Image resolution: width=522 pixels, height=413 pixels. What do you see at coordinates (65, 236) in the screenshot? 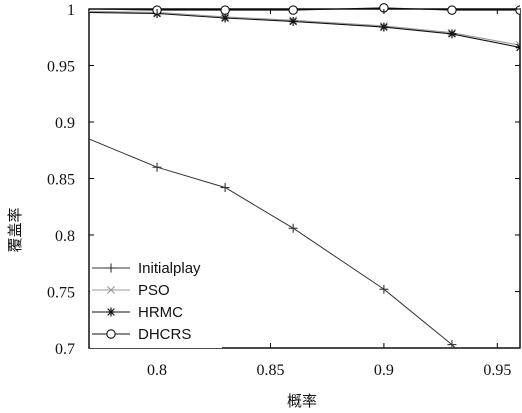
I see `y-tick-label: 0.8` at bounding box center [65, 236].